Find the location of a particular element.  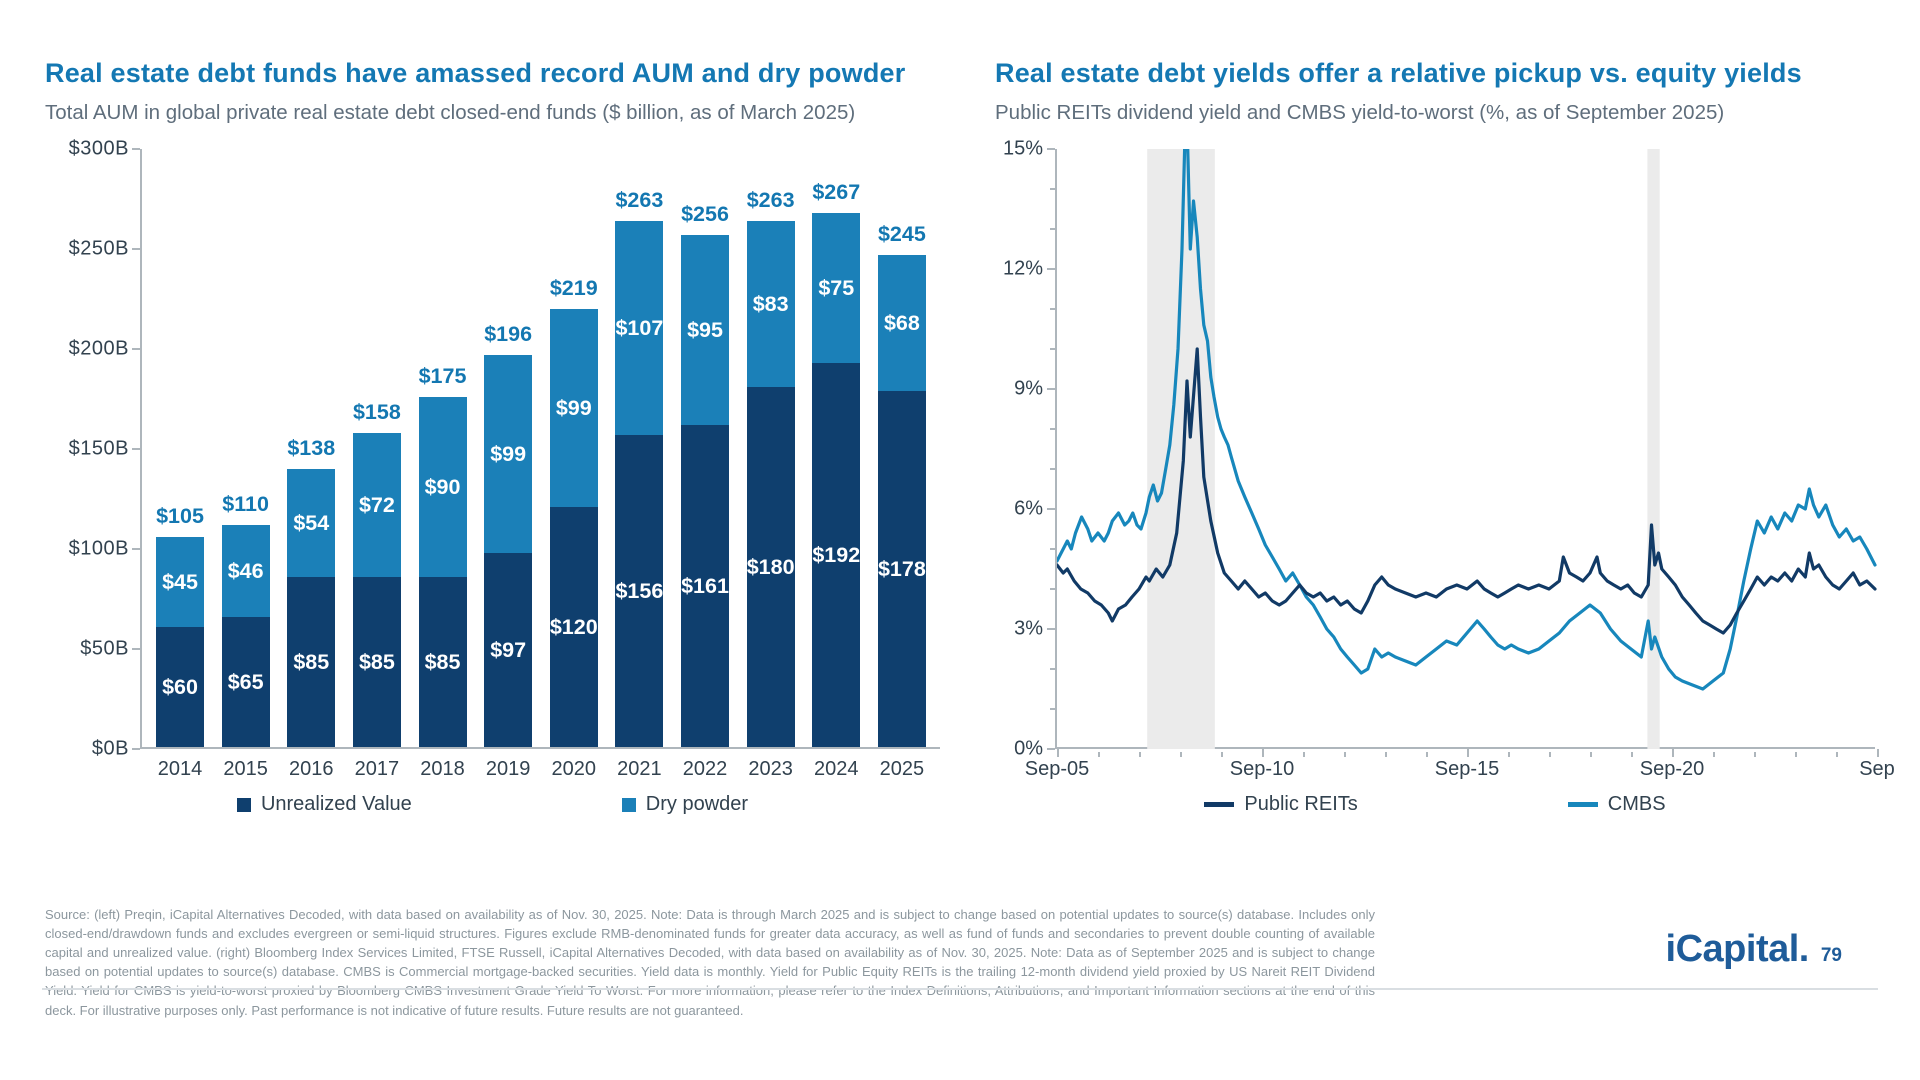

unrealized-value-segment: $97 is located at coordinates (508, 650).